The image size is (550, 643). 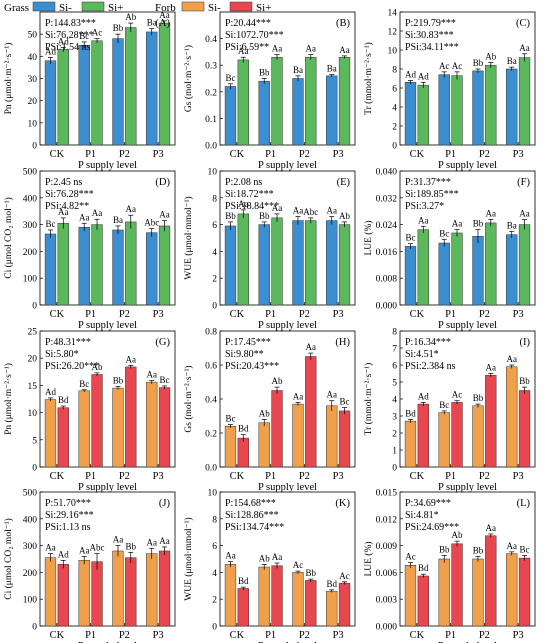 I want to click on y-tick-label: 0.000, so click(x=387, y=307).